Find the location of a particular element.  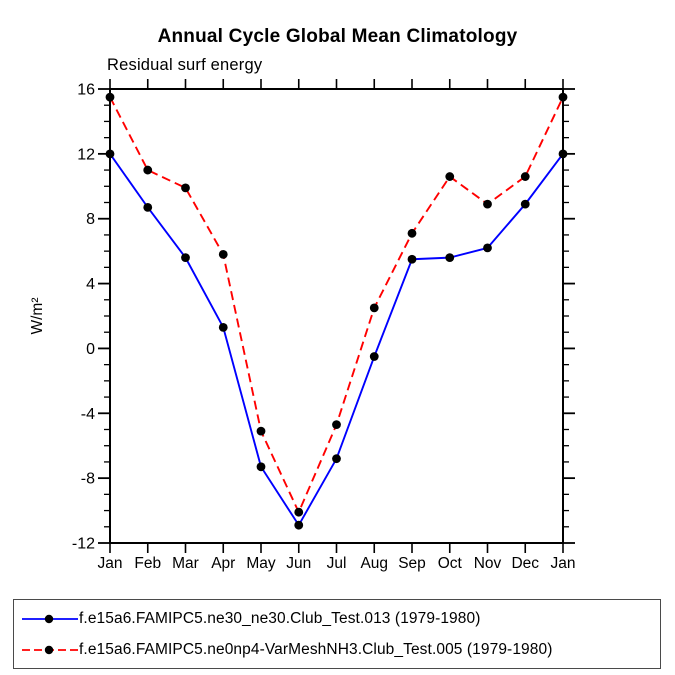

x-axis-tick-label: Nov is located at coordinates (488, 563).